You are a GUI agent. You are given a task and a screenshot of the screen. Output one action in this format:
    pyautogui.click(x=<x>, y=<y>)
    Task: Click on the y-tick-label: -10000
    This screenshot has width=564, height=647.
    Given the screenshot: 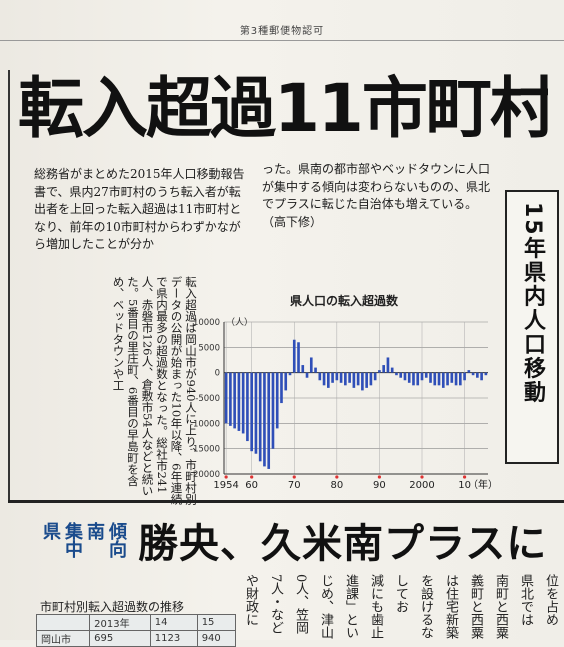 What is the action you would take?
    pyautogui.click(x=205, y=424)
    